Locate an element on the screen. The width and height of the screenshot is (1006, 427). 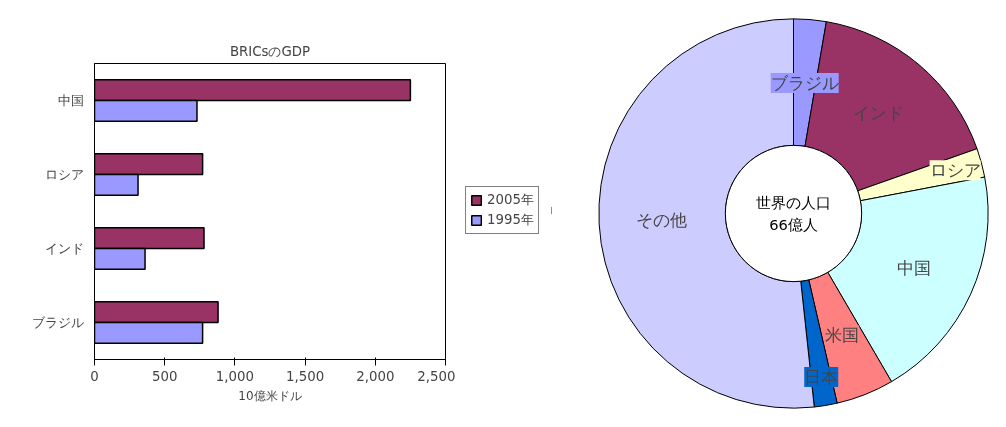
text: 世界の人口 66億人 is located at coordinates (793, 213).